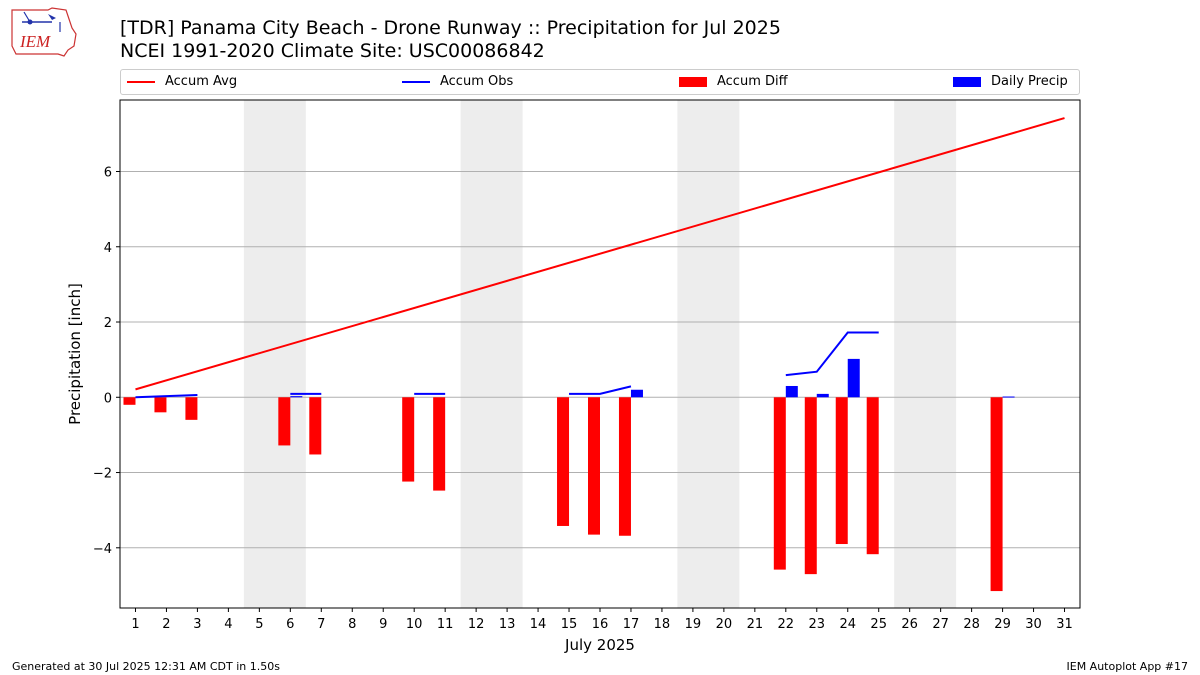 Image resolution: width=1200 pixels, height=675 pixels. I want to click on legend-label: Accum Obs, so click(477, 81).